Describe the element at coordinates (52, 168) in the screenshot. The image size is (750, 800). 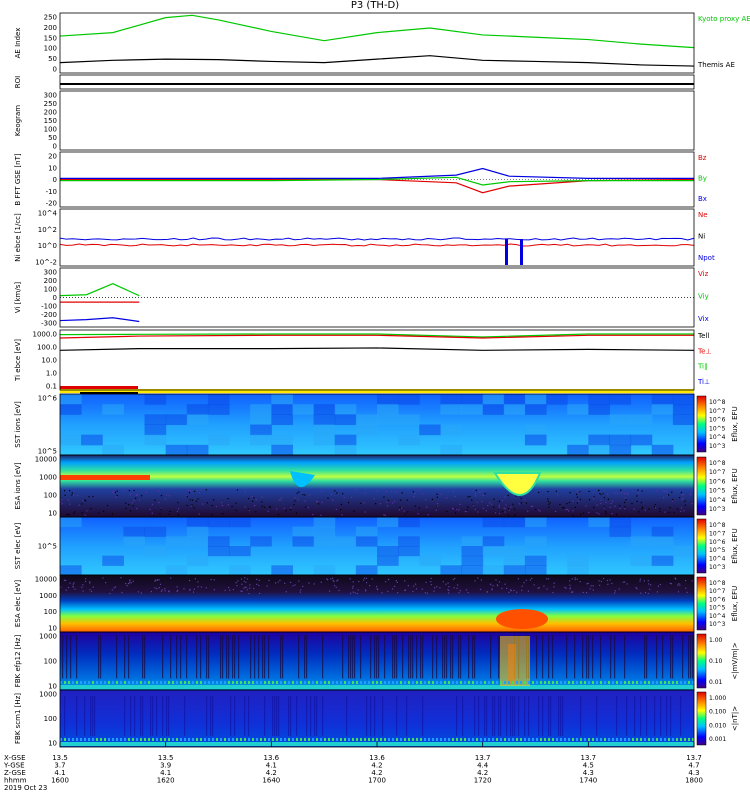
I see `panel-bfield-ytick: 10` at that location.